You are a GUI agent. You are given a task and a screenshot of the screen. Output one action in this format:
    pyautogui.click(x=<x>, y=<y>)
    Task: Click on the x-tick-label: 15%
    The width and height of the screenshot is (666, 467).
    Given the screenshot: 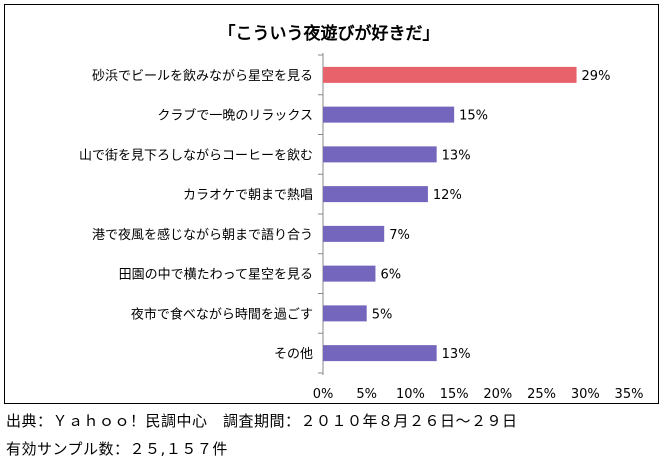 What is the action you would take?
    pyautogui.click(x=454, y=394)
    